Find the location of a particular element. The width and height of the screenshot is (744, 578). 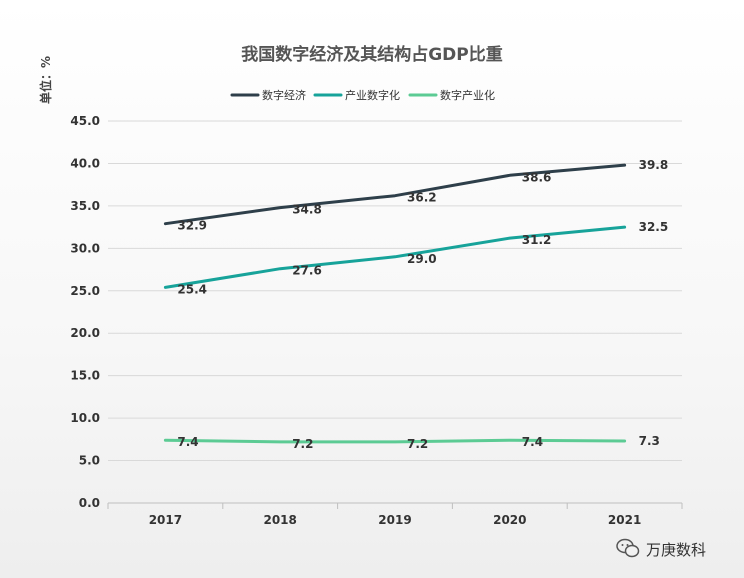

y-tick-label: 35.0 is located at coordinates (85, 206).